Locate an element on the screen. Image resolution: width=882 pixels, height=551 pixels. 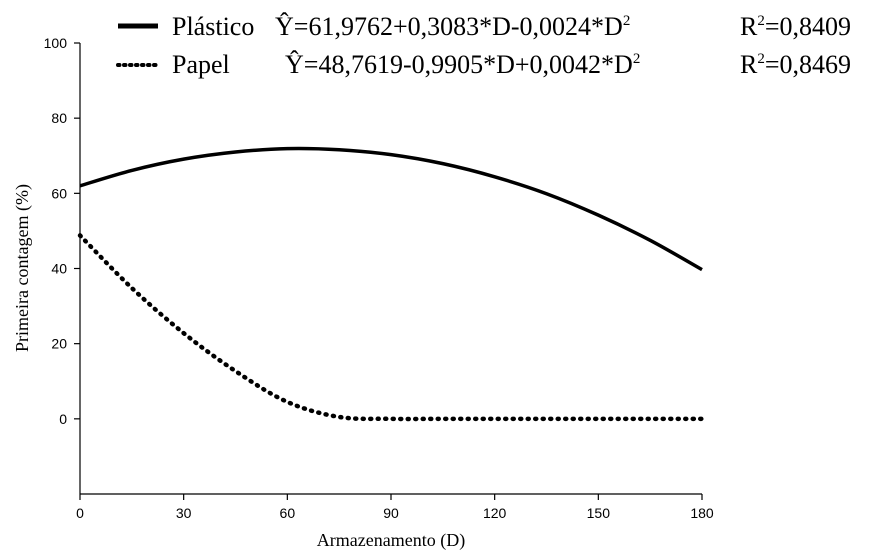
legend-label-plastico: Plástico is located at coordinates (213, 26).